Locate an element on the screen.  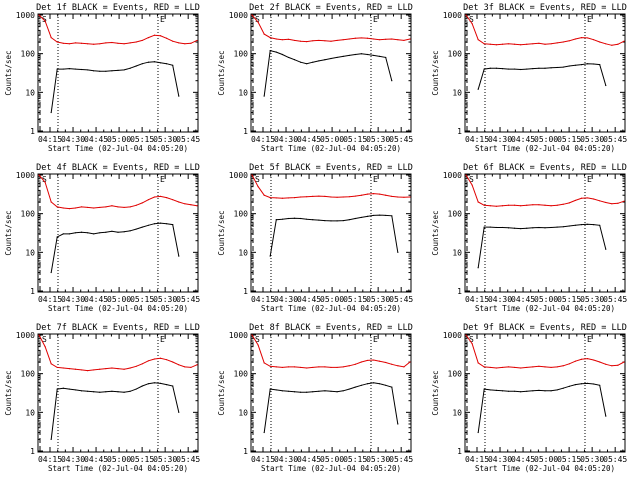
x-tick-label: 04:15 is located at coordinates (477, 459).